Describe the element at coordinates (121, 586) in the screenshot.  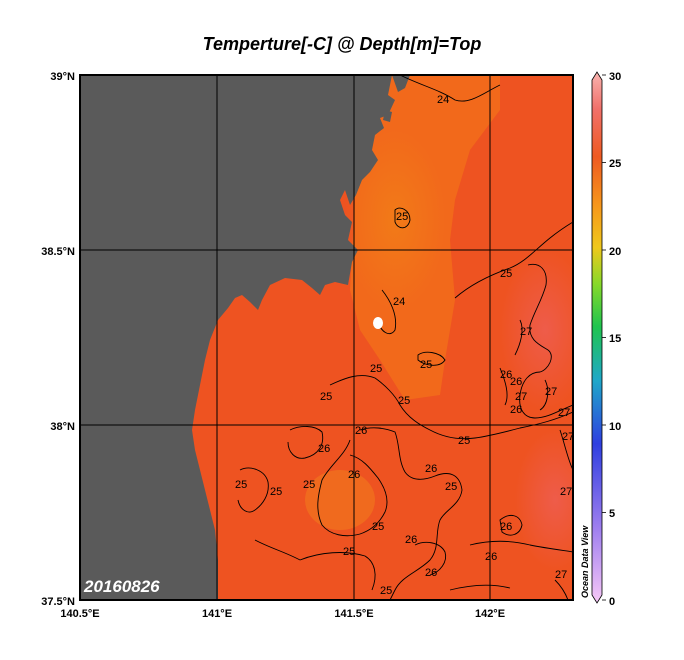
I see `date-label: 20160826` at that location.